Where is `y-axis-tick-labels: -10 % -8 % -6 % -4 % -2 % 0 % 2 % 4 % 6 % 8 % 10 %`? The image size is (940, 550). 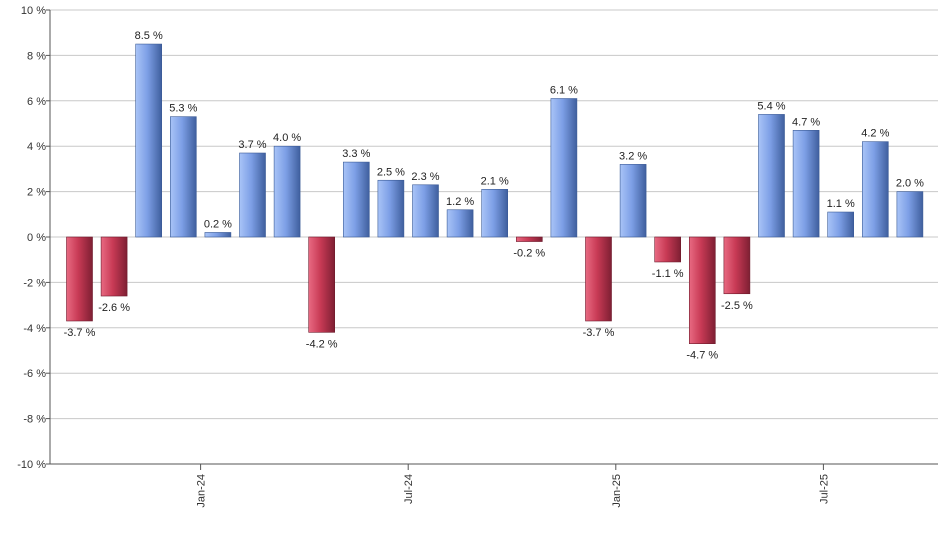
y-axis-tick-labels: -10 % -8 % -6 % -4 % -2 % 0 % 2 % 4 % 6 % 8 % 10 % is located at coordinates (33, 238).